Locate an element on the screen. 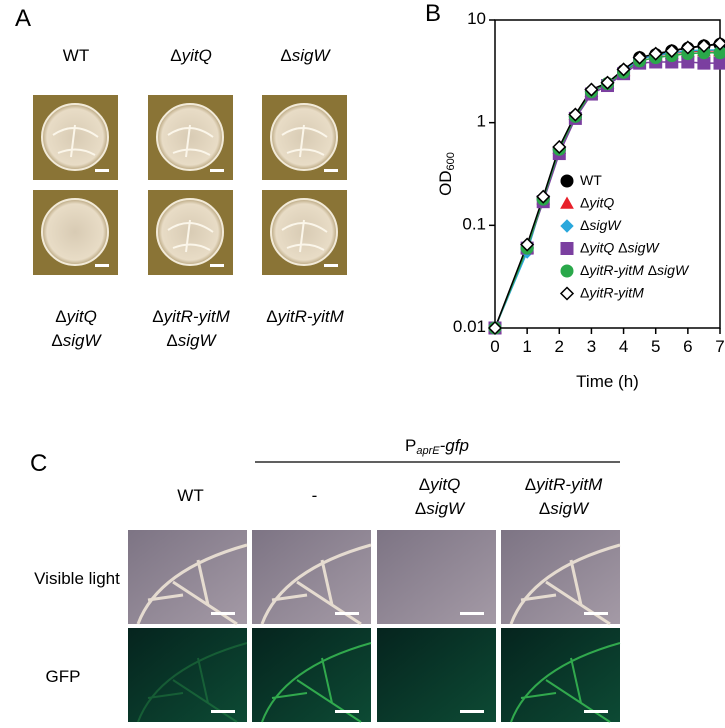 Image resolution: width=725 pixels, height=728 pixels. legend-label: ΔyitR-yitM is located at coordinates (612, 292).